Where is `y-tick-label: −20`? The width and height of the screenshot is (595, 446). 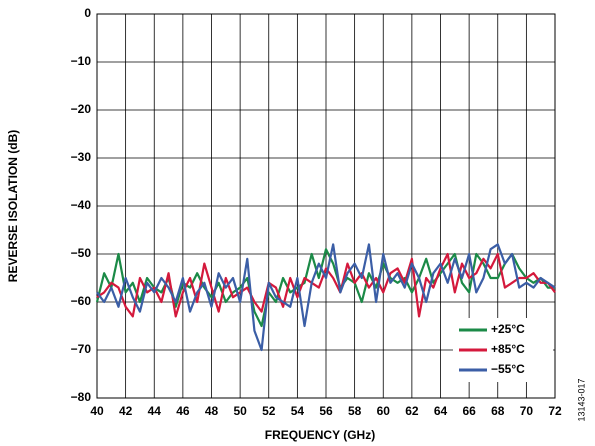
y-tick-label: −20 is located at coordinates (81, 109).